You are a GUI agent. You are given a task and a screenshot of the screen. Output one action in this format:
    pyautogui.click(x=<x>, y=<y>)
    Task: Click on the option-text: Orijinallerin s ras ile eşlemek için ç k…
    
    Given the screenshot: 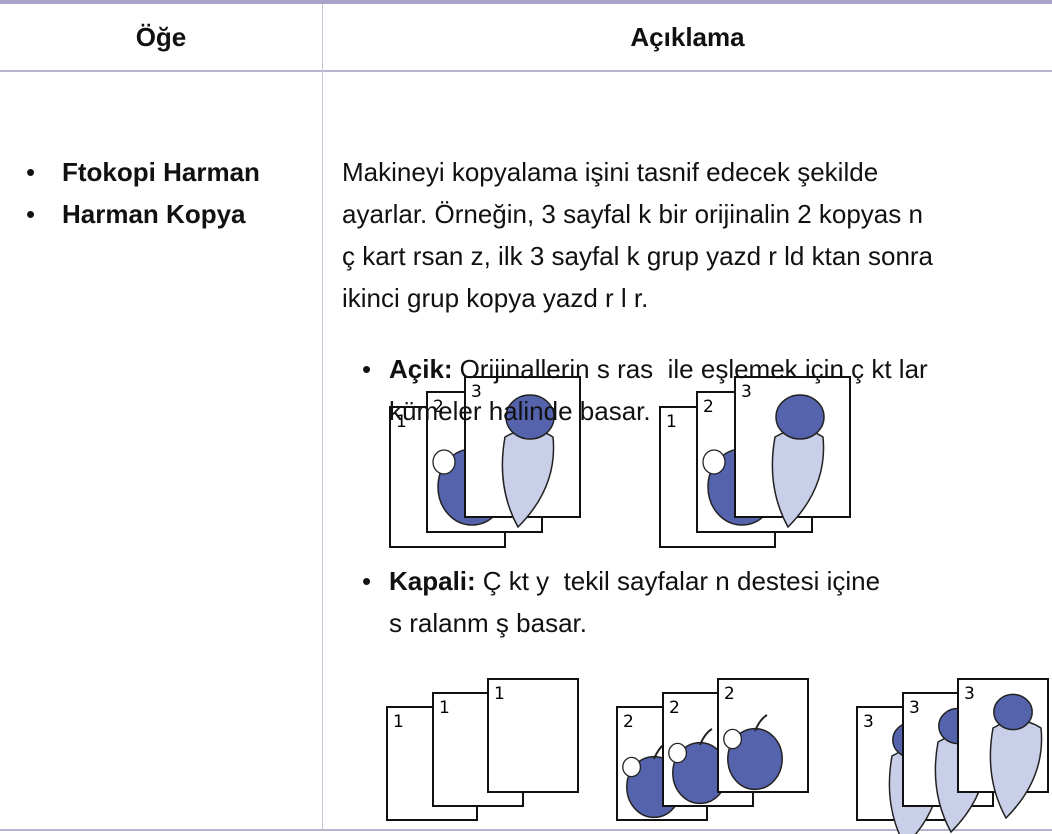 What is the action you would take?
    pyautogui.click(x=693, y=369)
    